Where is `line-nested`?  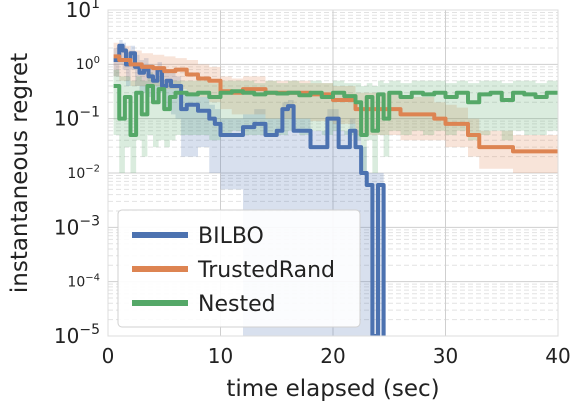
line-nested is located at coordinates (335, 110).